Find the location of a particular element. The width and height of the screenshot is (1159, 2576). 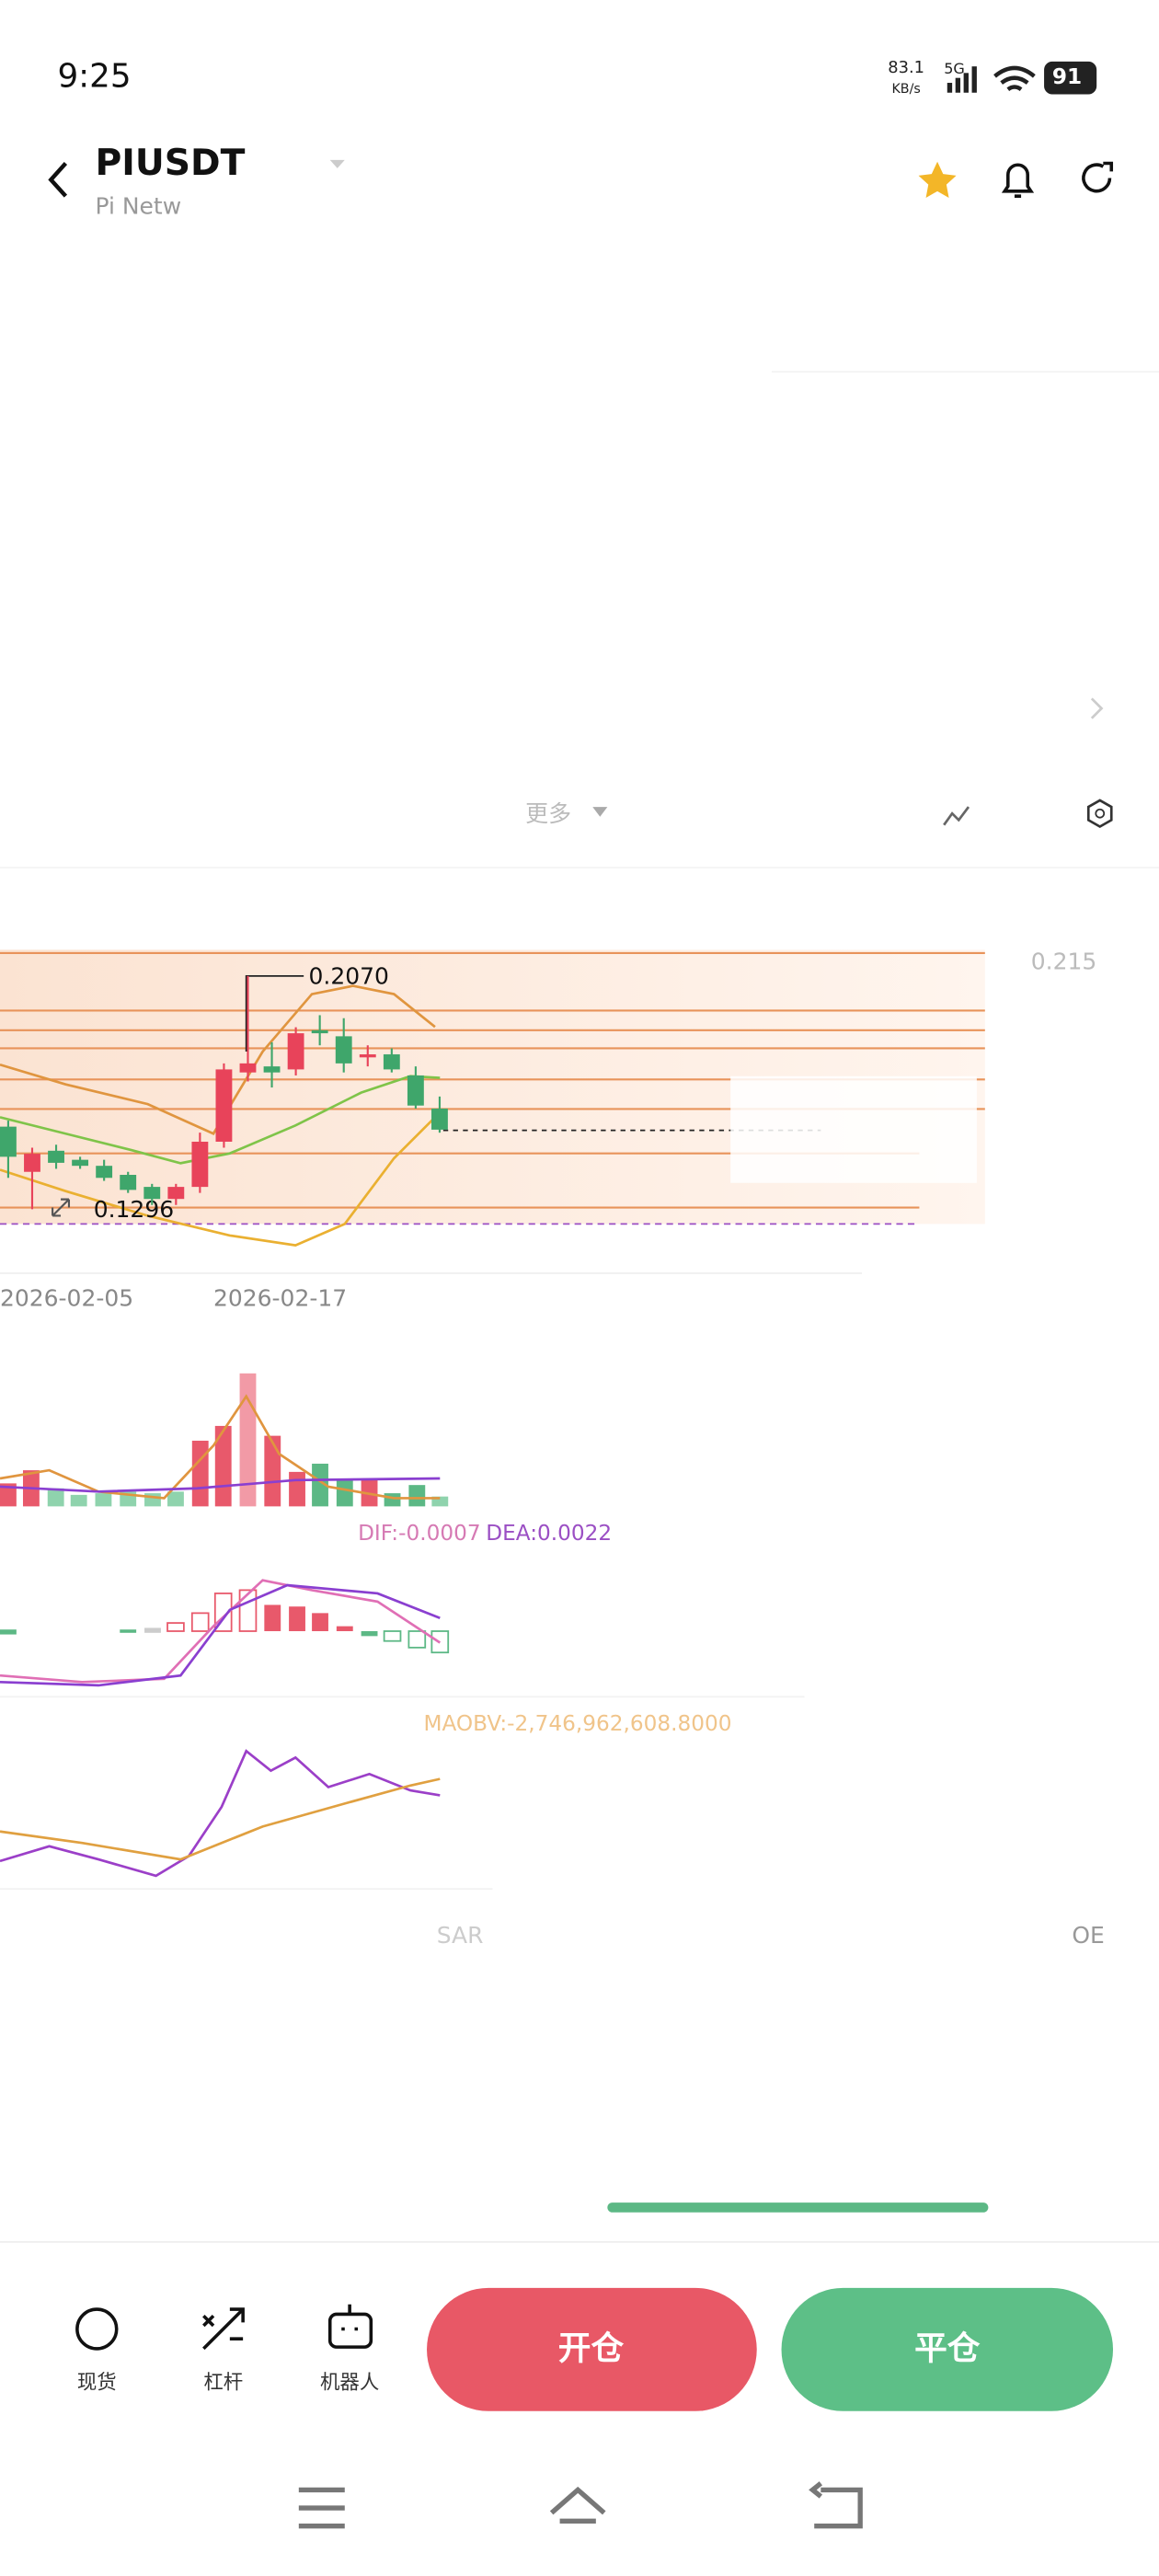

bot-icon-detail is located at coordinates (350, 2317).